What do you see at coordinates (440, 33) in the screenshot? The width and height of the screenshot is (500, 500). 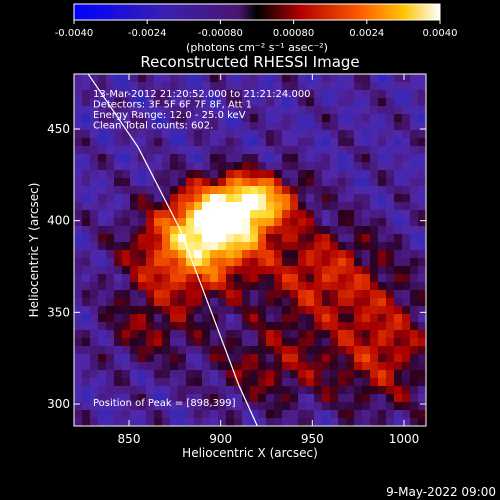 I see `colorbar-tick-label: 0.0040` at bounding box center [440, 33].